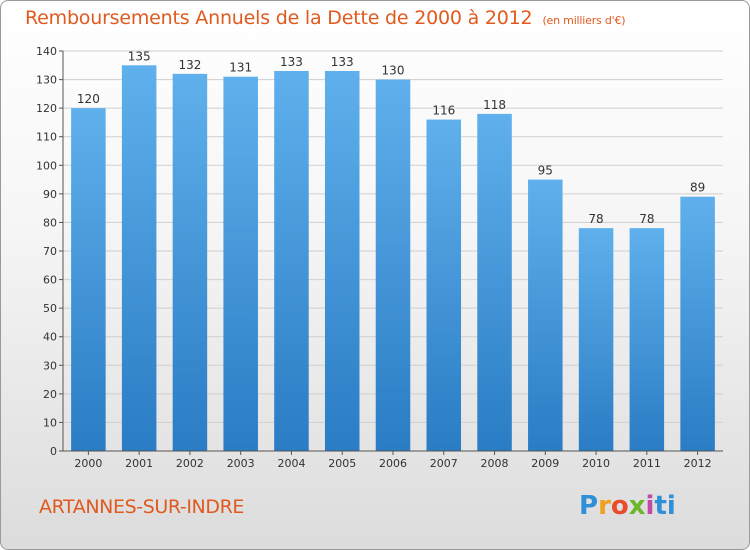 The width and height of the screenshot is (750, 550). Describe the element at coordinates (393, 463) in the screenshot. I see `x-tick-label: 2006` at that location.